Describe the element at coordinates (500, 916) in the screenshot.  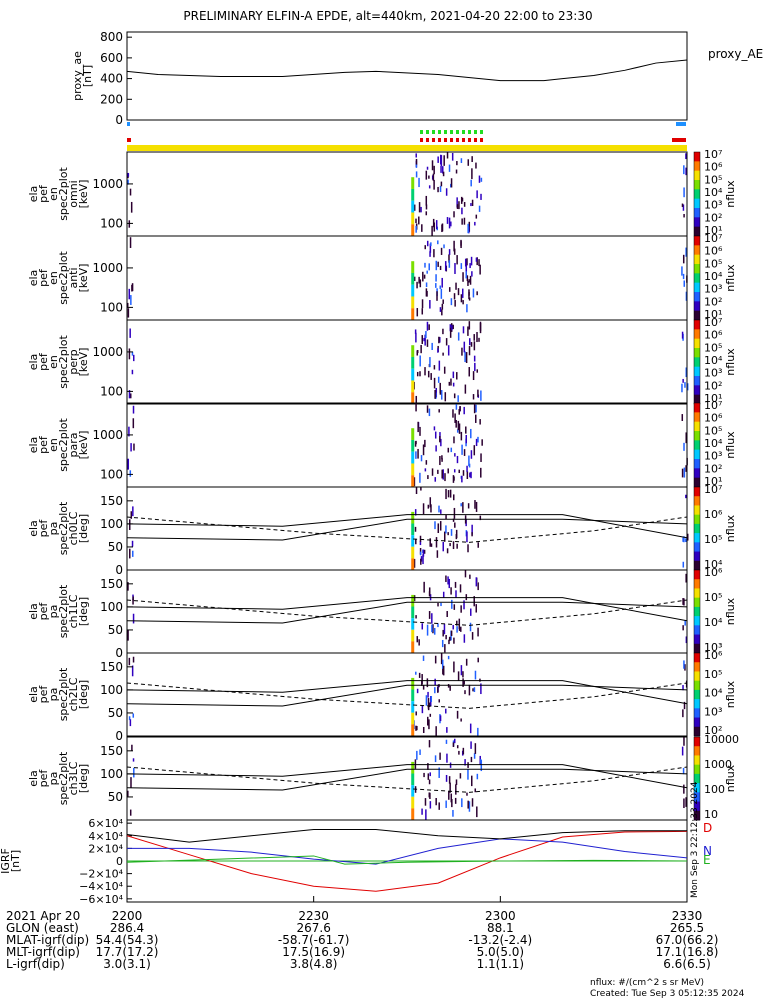
I see `x-tick-label: 2300` at that location.